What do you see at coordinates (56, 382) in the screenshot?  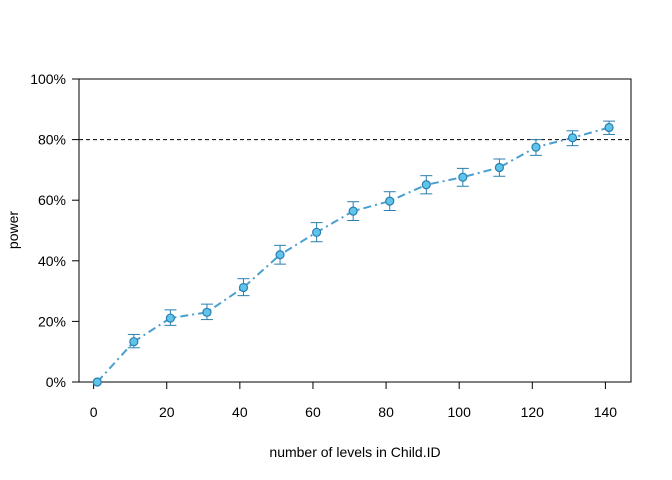 I see `y-tick-label: 0%` at bounding box center [56, 382].